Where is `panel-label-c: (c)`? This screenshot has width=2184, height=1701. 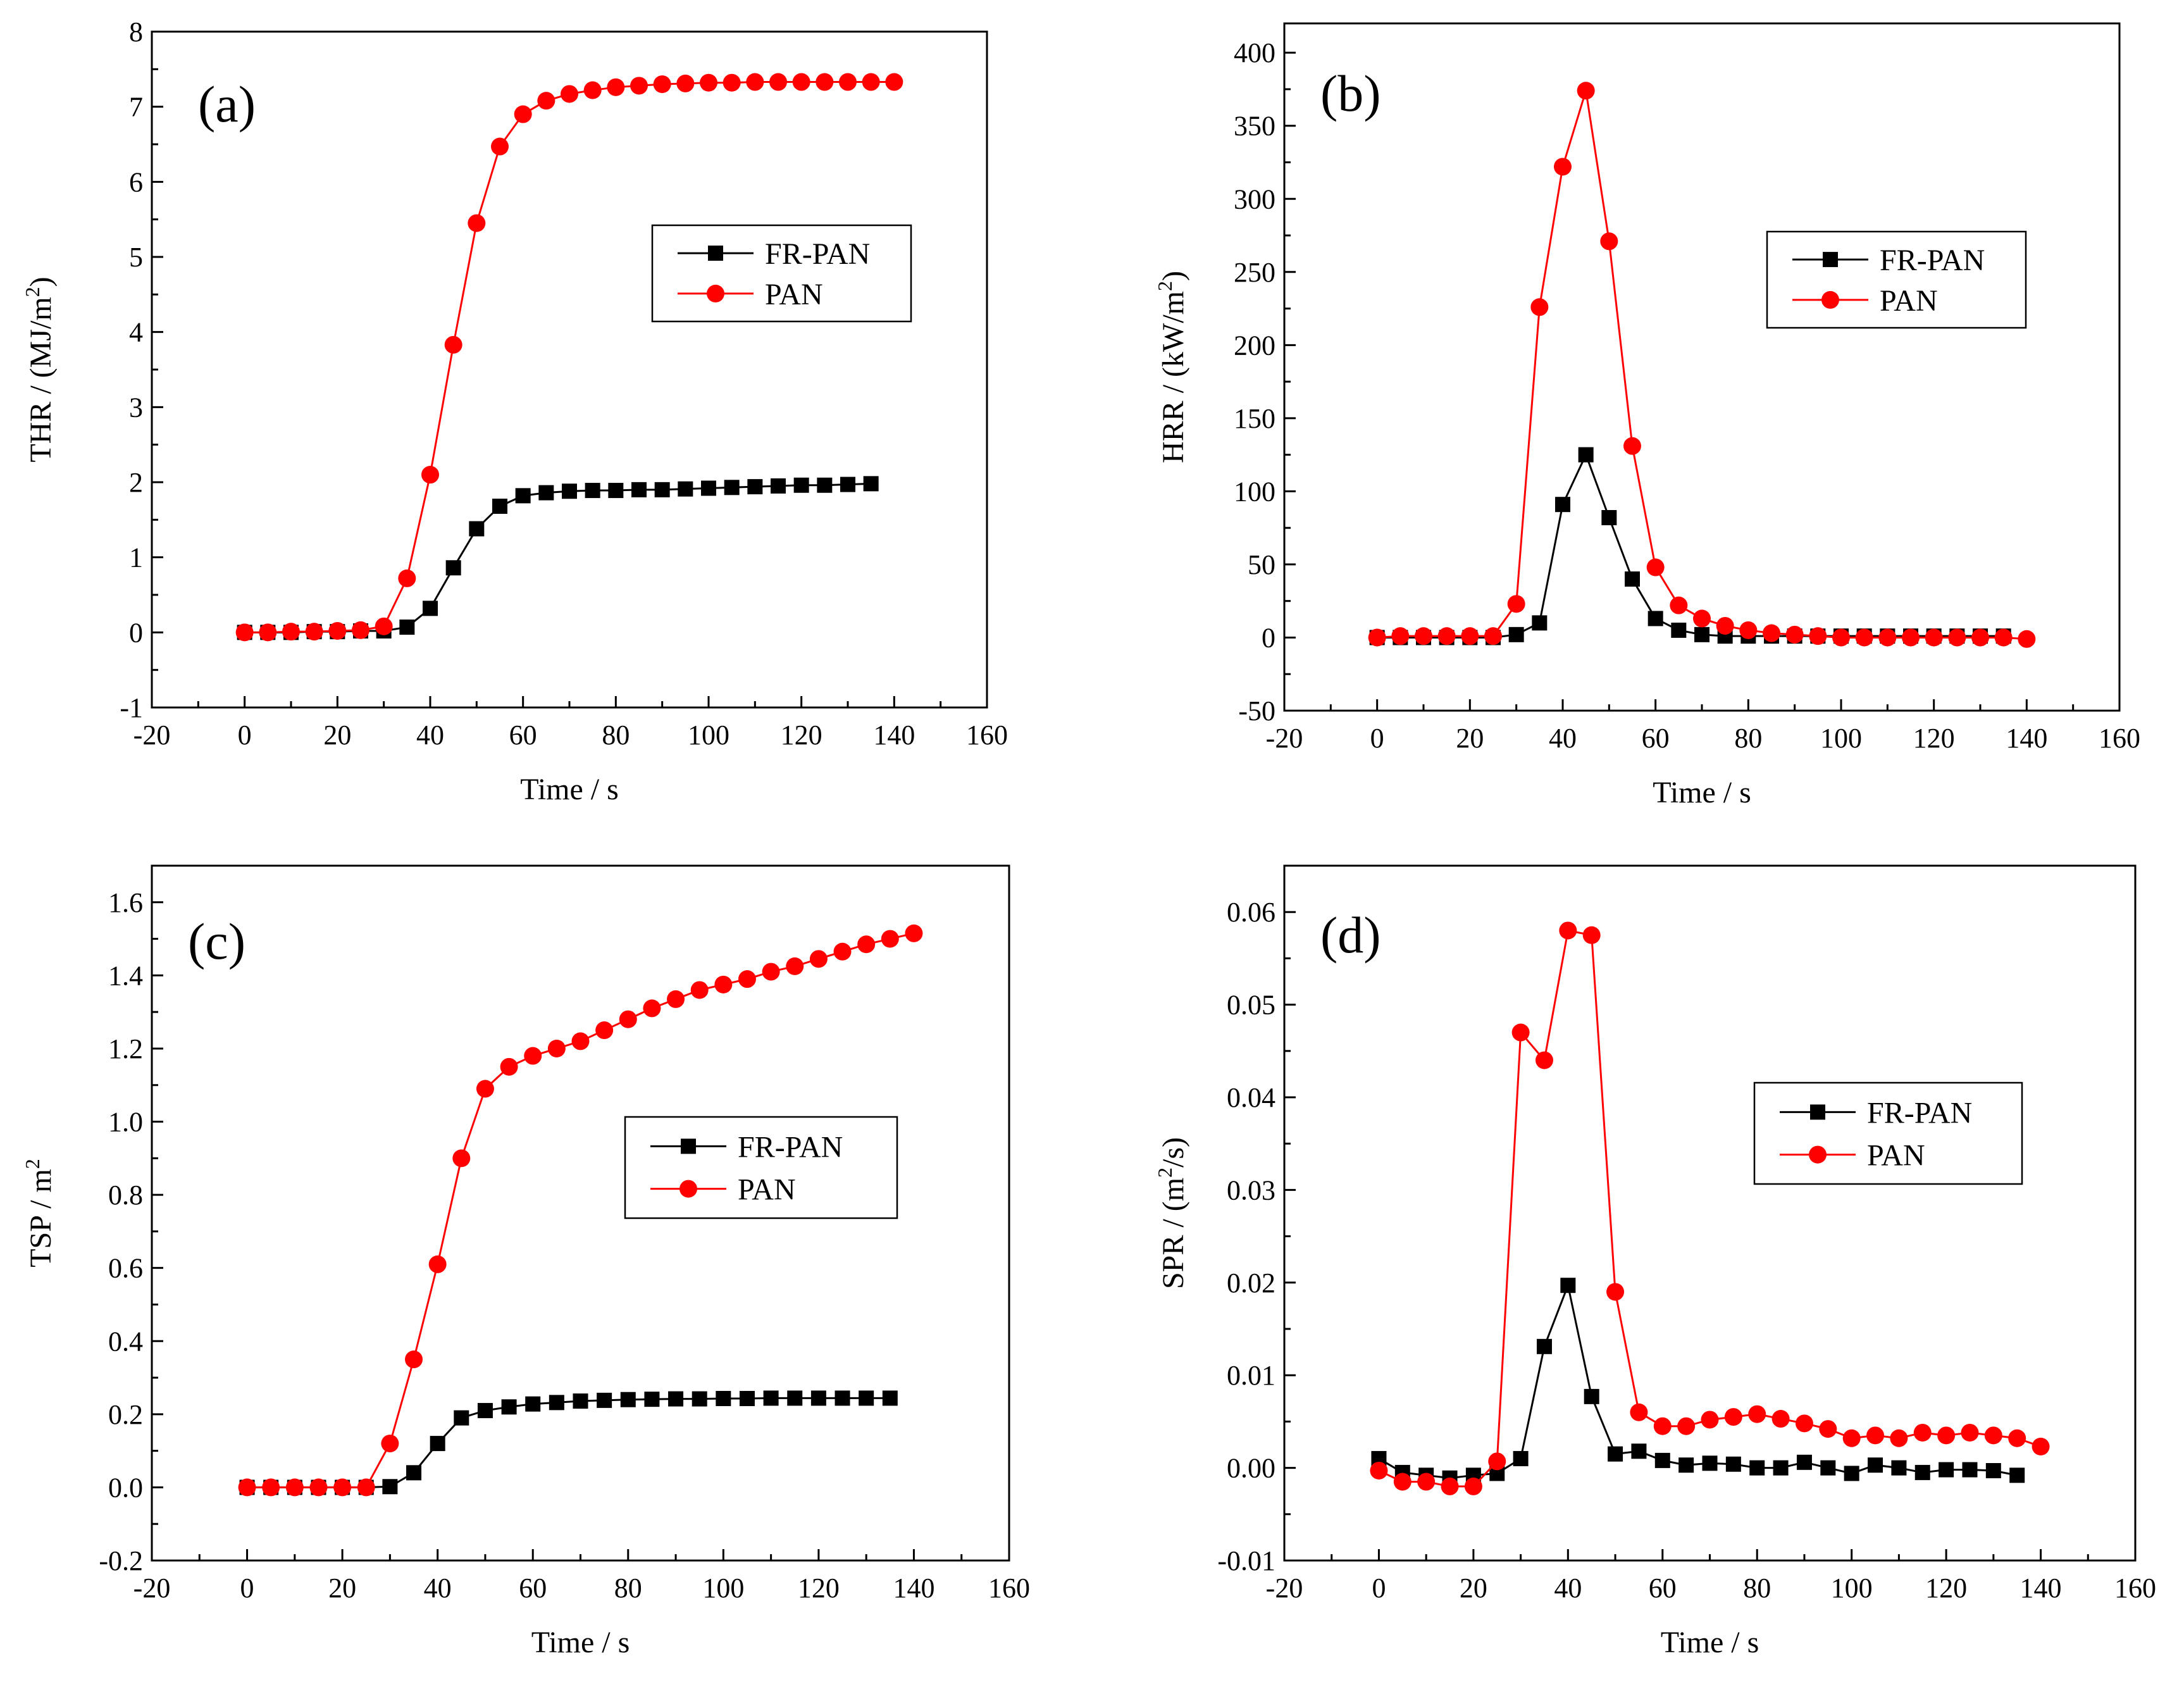 panel-label-c: (c) is located at coordinates (216, 941).